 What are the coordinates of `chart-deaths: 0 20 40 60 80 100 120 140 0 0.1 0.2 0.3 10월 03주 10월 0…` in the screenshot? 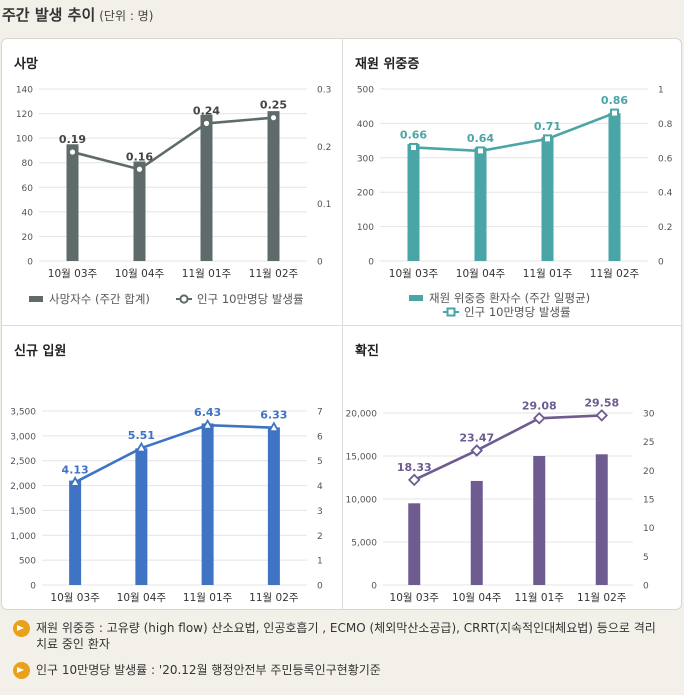 It's located at (174, 196).